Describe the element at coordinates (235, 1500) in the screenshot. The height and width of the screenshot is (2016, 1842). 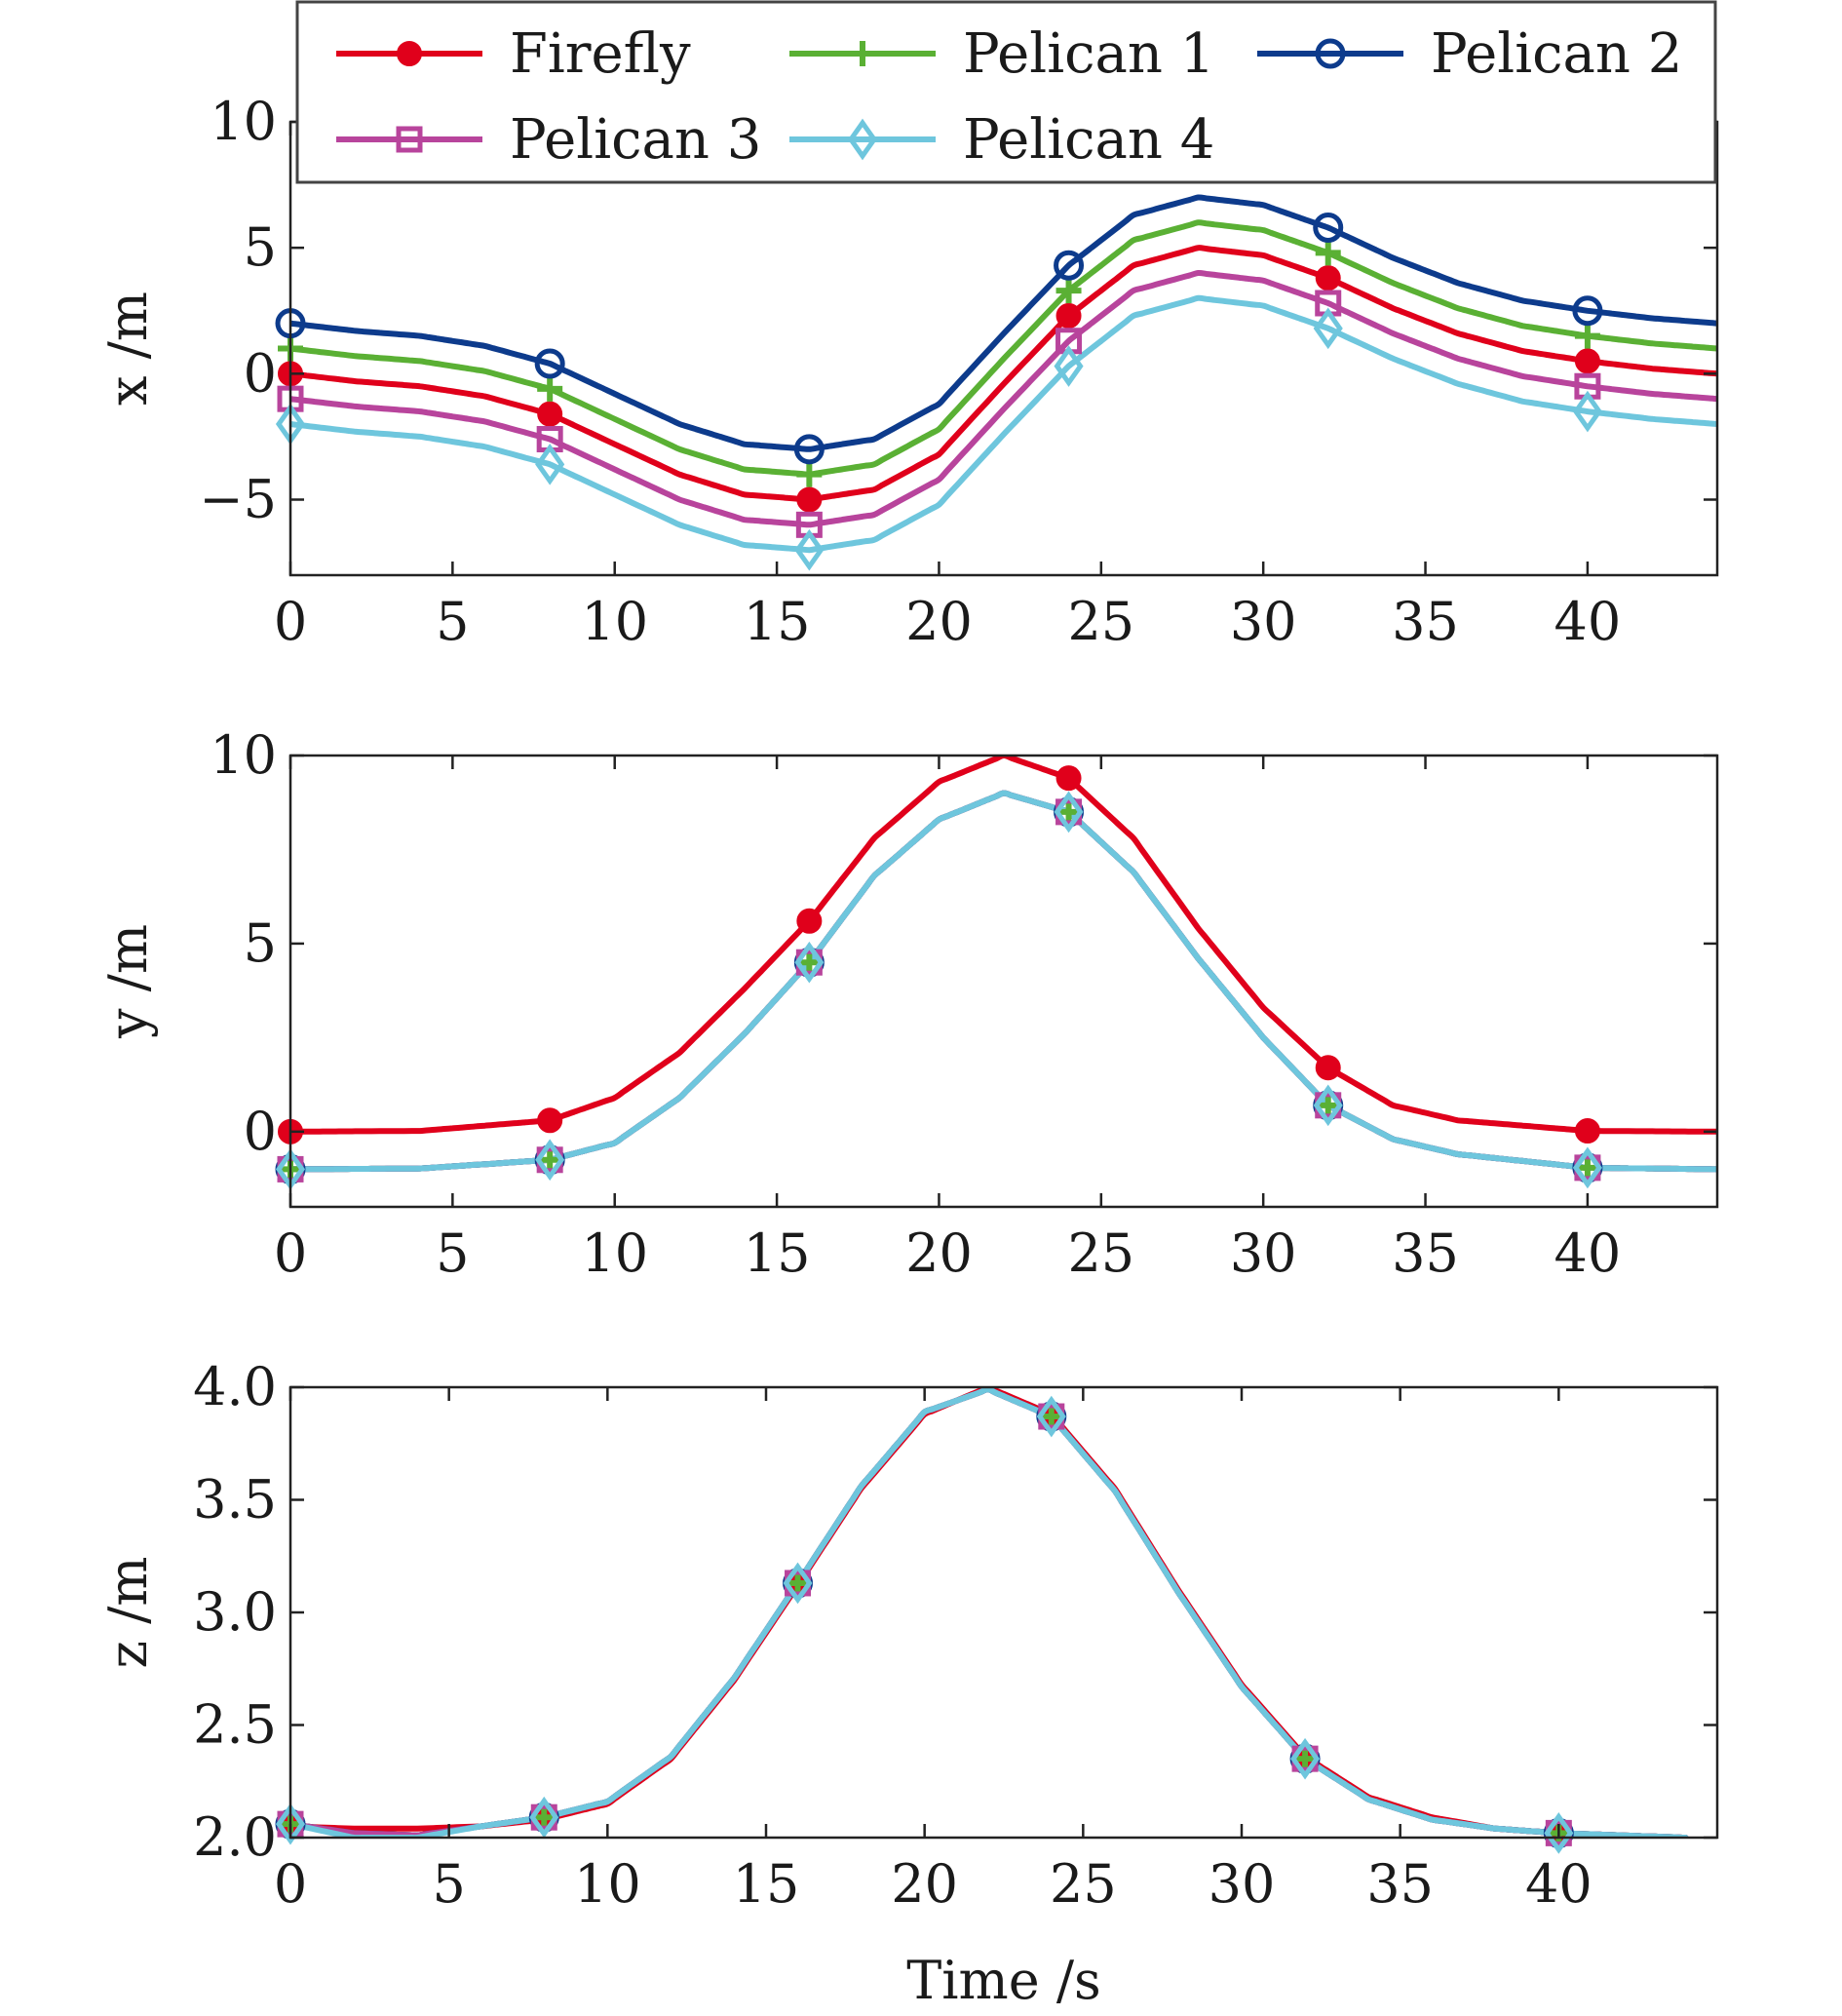
I see `y-tick-label: 3.5` at that location.